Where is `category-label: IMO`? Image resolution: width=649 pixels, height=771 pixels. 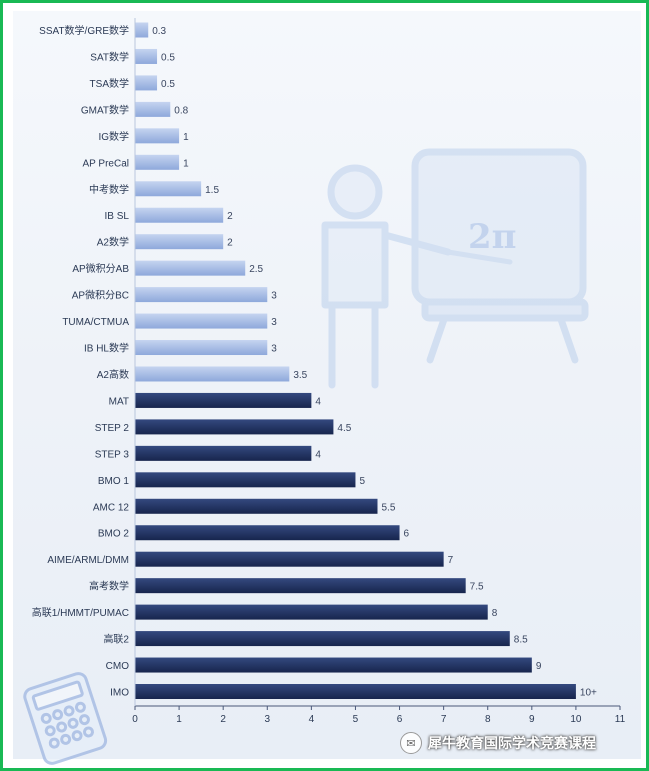
category-label: IMO is located at coordinates (119, 693).